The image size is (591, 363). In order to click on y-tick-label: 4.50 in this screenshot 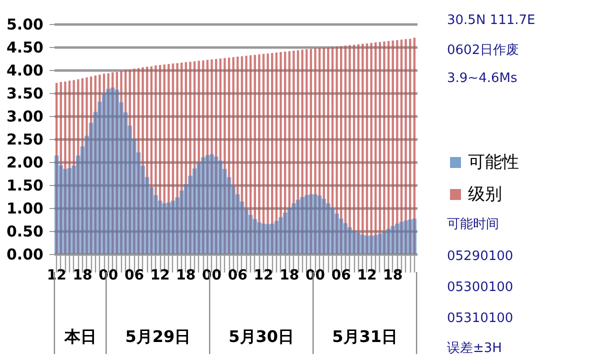, I will do `click(25, 47)`.